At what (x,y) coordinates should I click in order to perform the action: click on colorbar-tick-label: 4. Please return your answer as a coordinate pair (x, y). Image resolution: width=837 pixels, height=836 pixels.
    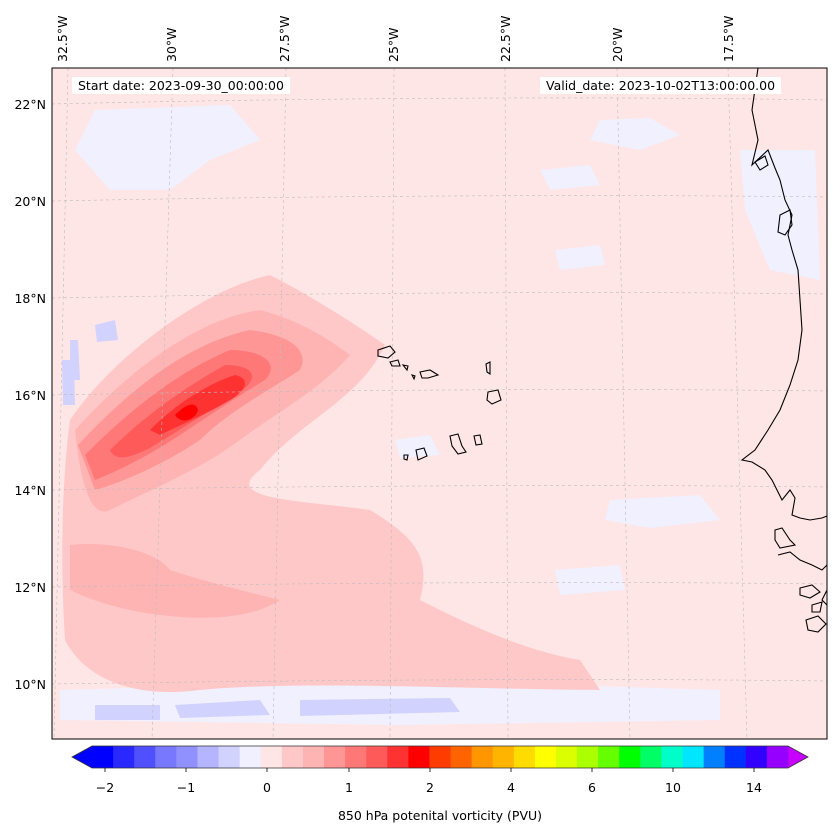
    Looking at the image, I should click on (511, 787).